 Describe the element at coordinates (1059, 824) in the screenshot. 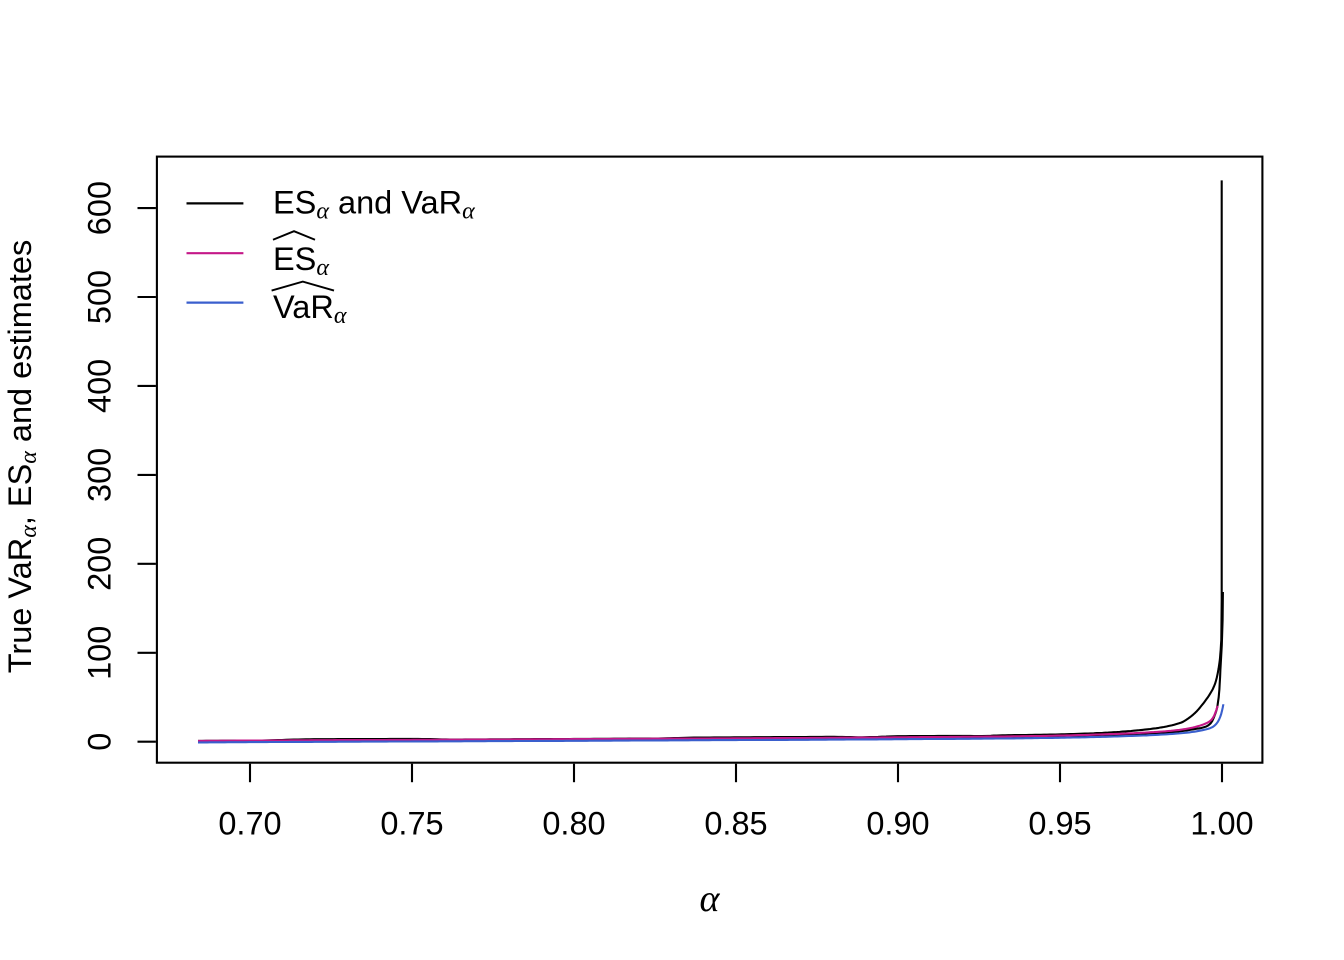

I see `svg-text: 0.95` at that location.